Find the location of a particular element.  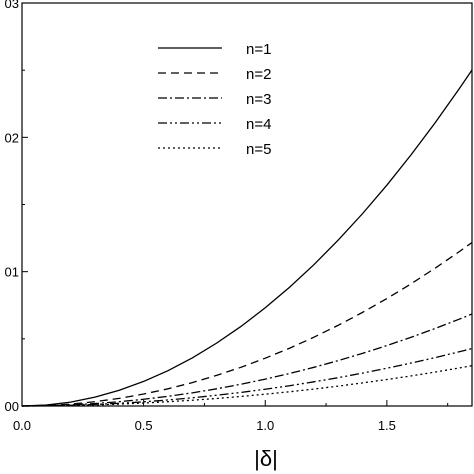

y-axis: 00 01 02 03 is located at coordinates (16, 207).